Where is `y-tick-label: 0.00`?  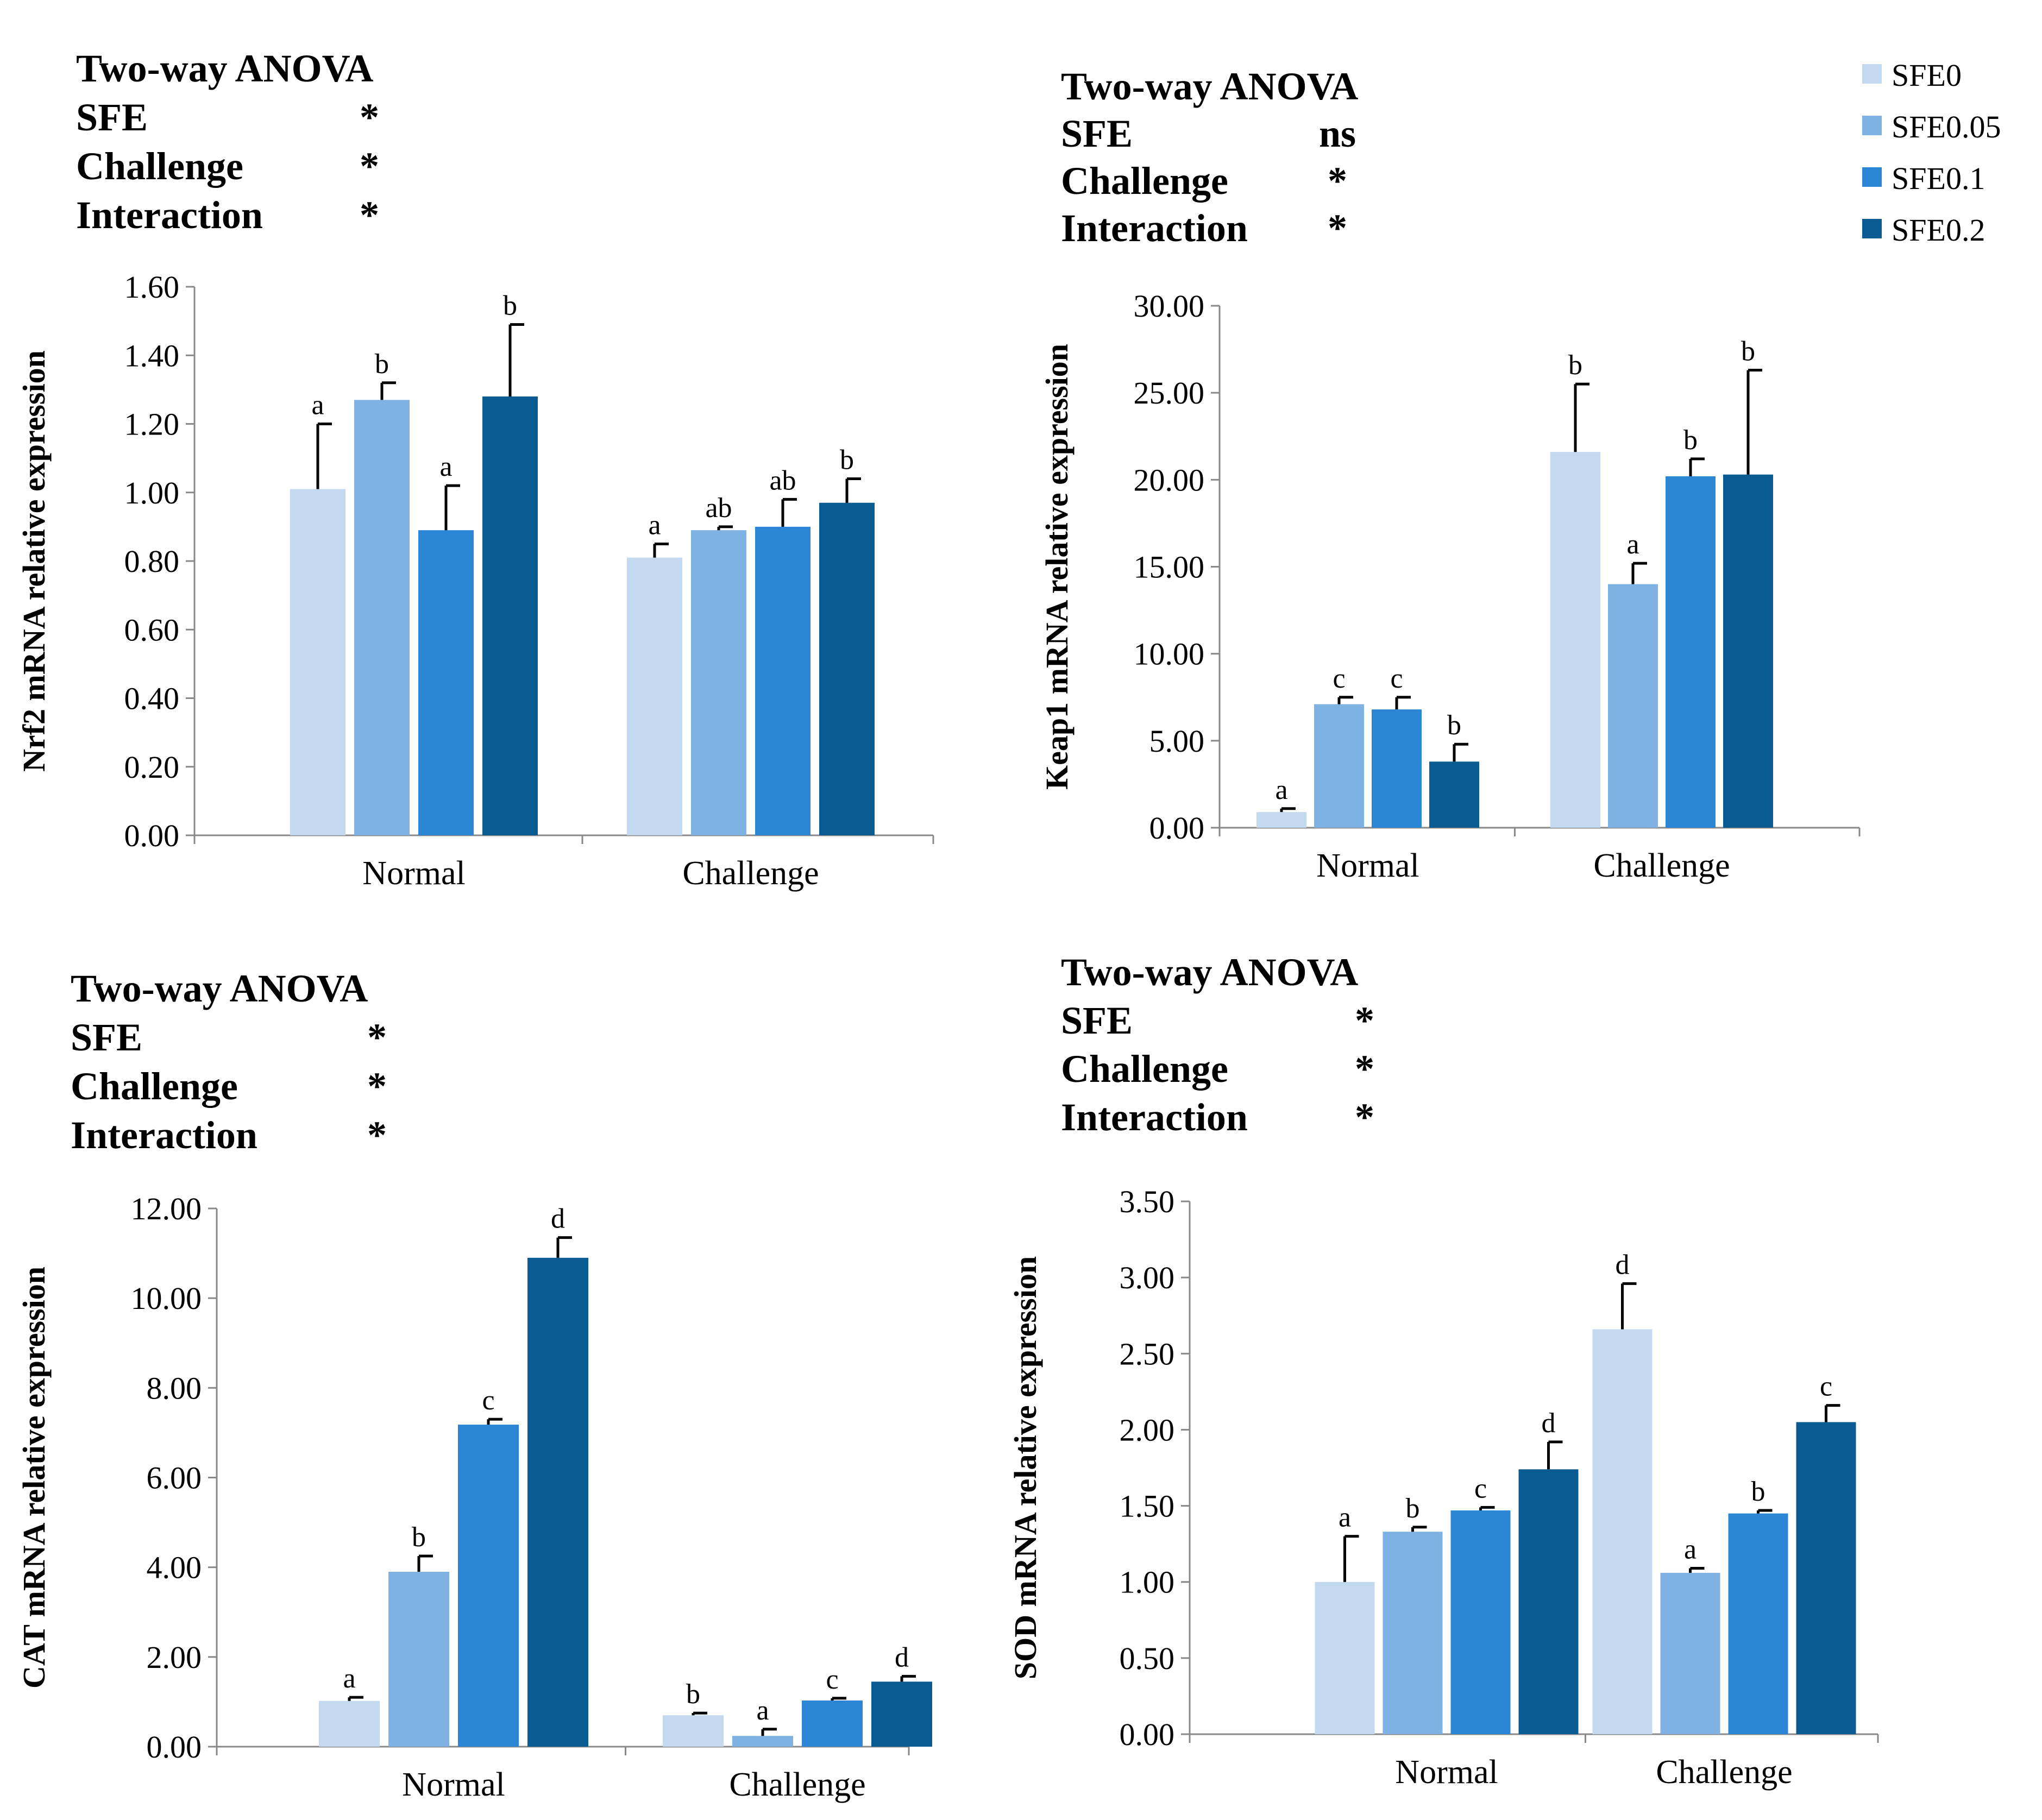
y-tick-label: 0.00 is located at coordinates (152, 835).